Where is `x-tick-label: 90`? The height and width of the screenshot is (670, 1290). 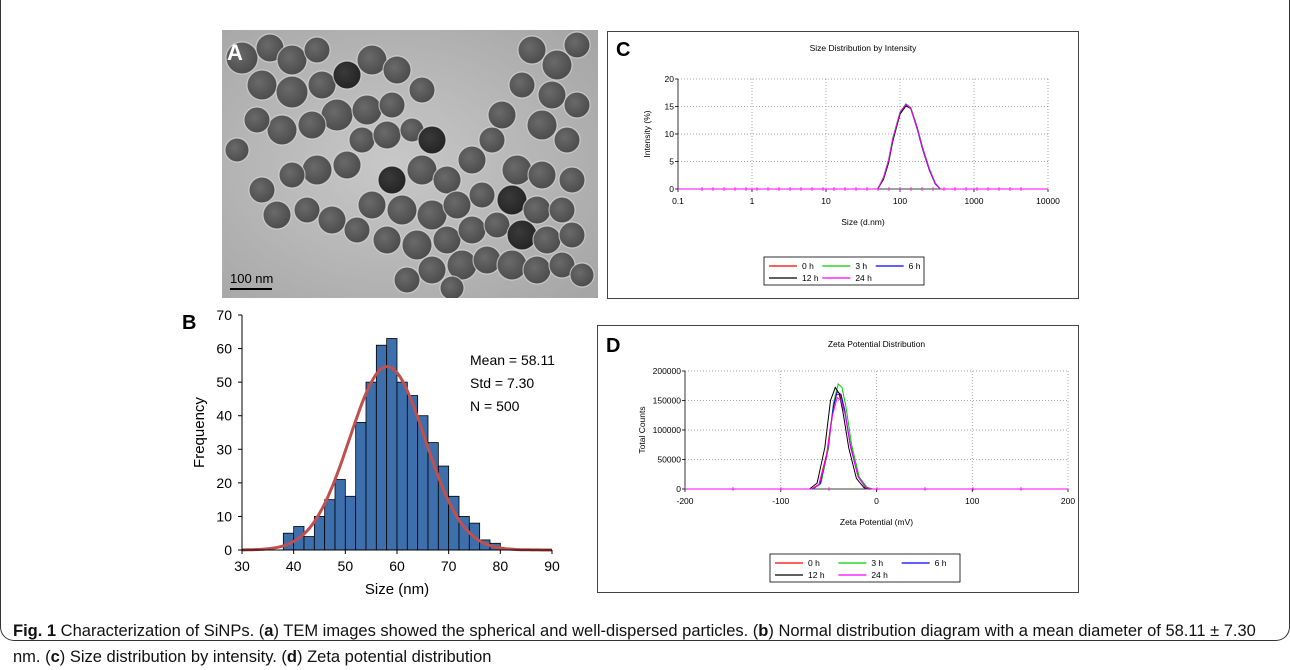 x-tick-label: 90 is located at coordinates (552, 566).